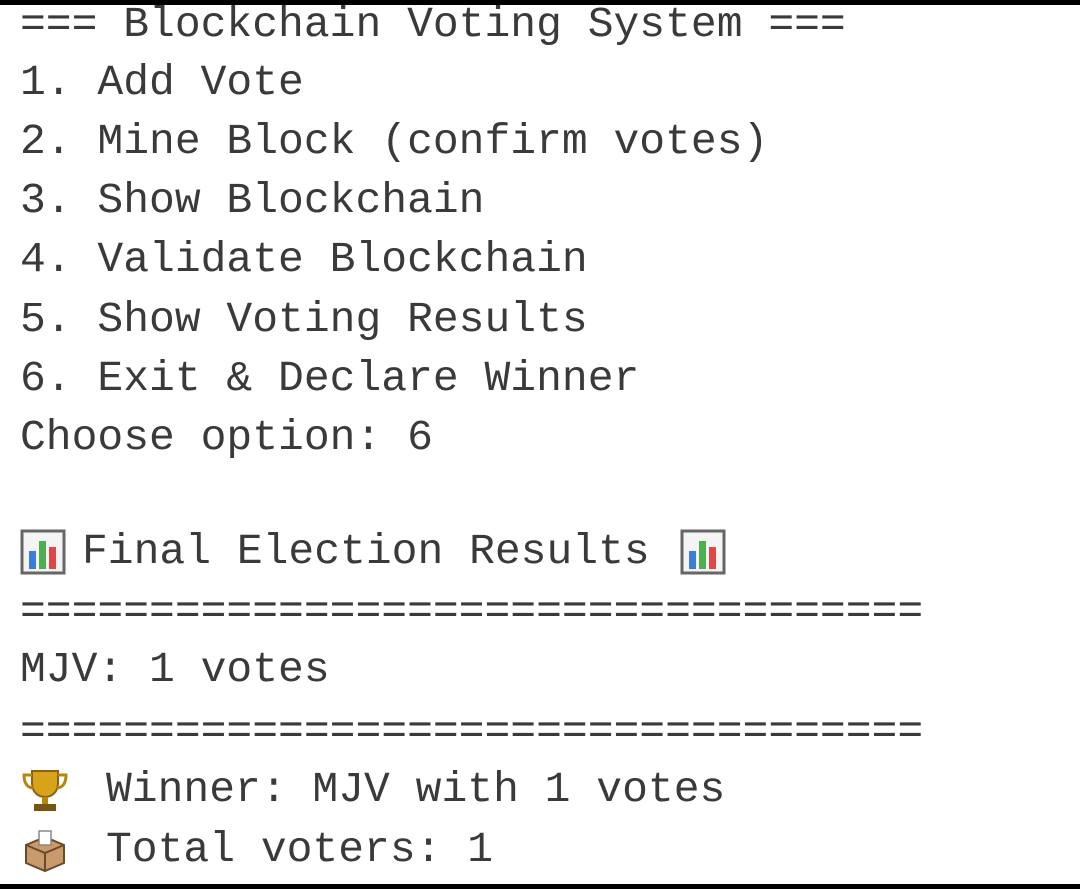 Image resolution: width=1080 pixels, height=889 pixels. I want to click on menu-option: 1. Add Vote, so click(162, 82).